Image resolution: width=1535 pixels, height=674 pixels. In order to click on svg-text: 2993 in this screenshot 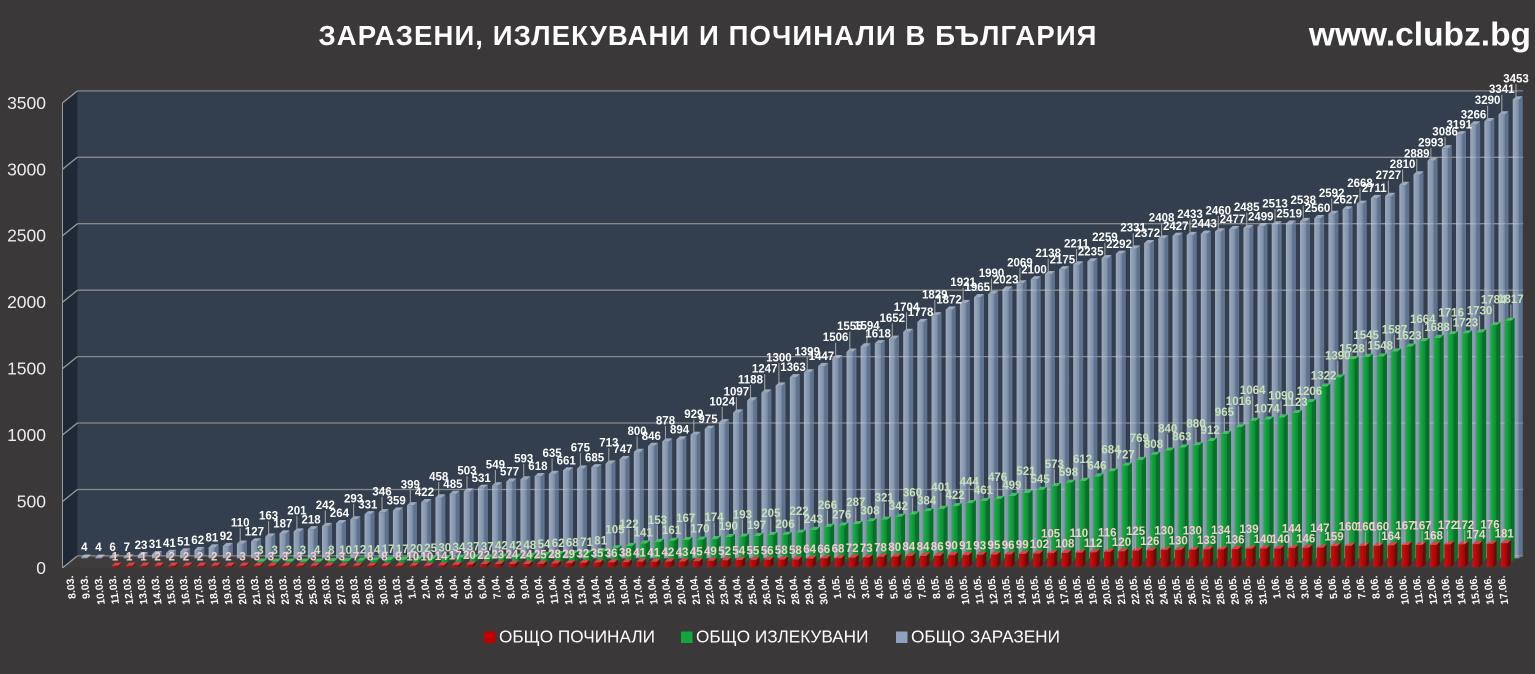, I will do `click(1431, 144)`.